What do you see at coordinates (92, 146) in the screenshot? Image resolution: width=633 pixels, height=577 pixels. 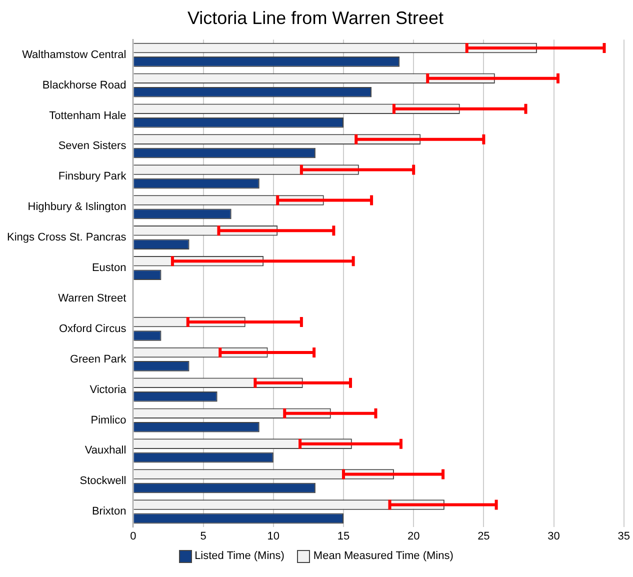 I see `y-tick-label: Seven Sisters` at bounding box center [92, 146].